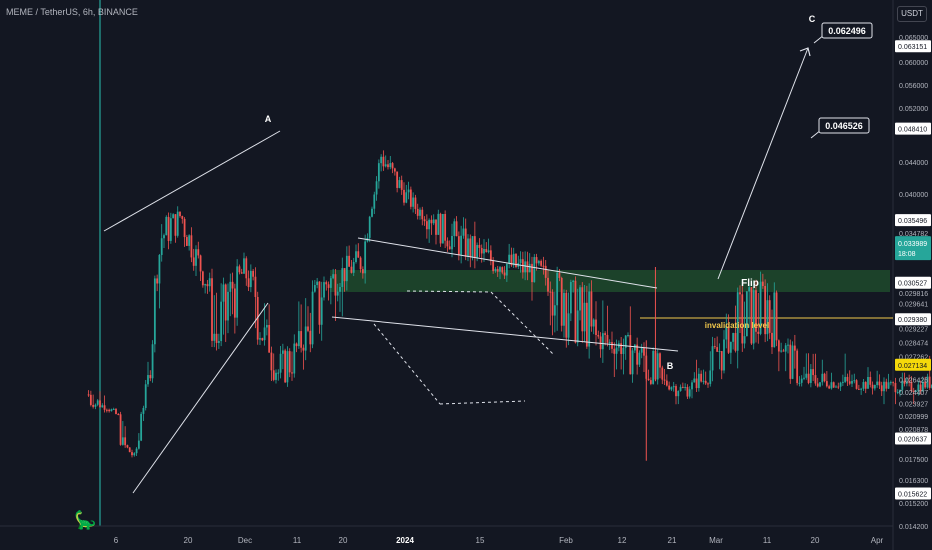 This screenshot has width=932, height=550. I want to click on target-c-box, so click(847, 30).